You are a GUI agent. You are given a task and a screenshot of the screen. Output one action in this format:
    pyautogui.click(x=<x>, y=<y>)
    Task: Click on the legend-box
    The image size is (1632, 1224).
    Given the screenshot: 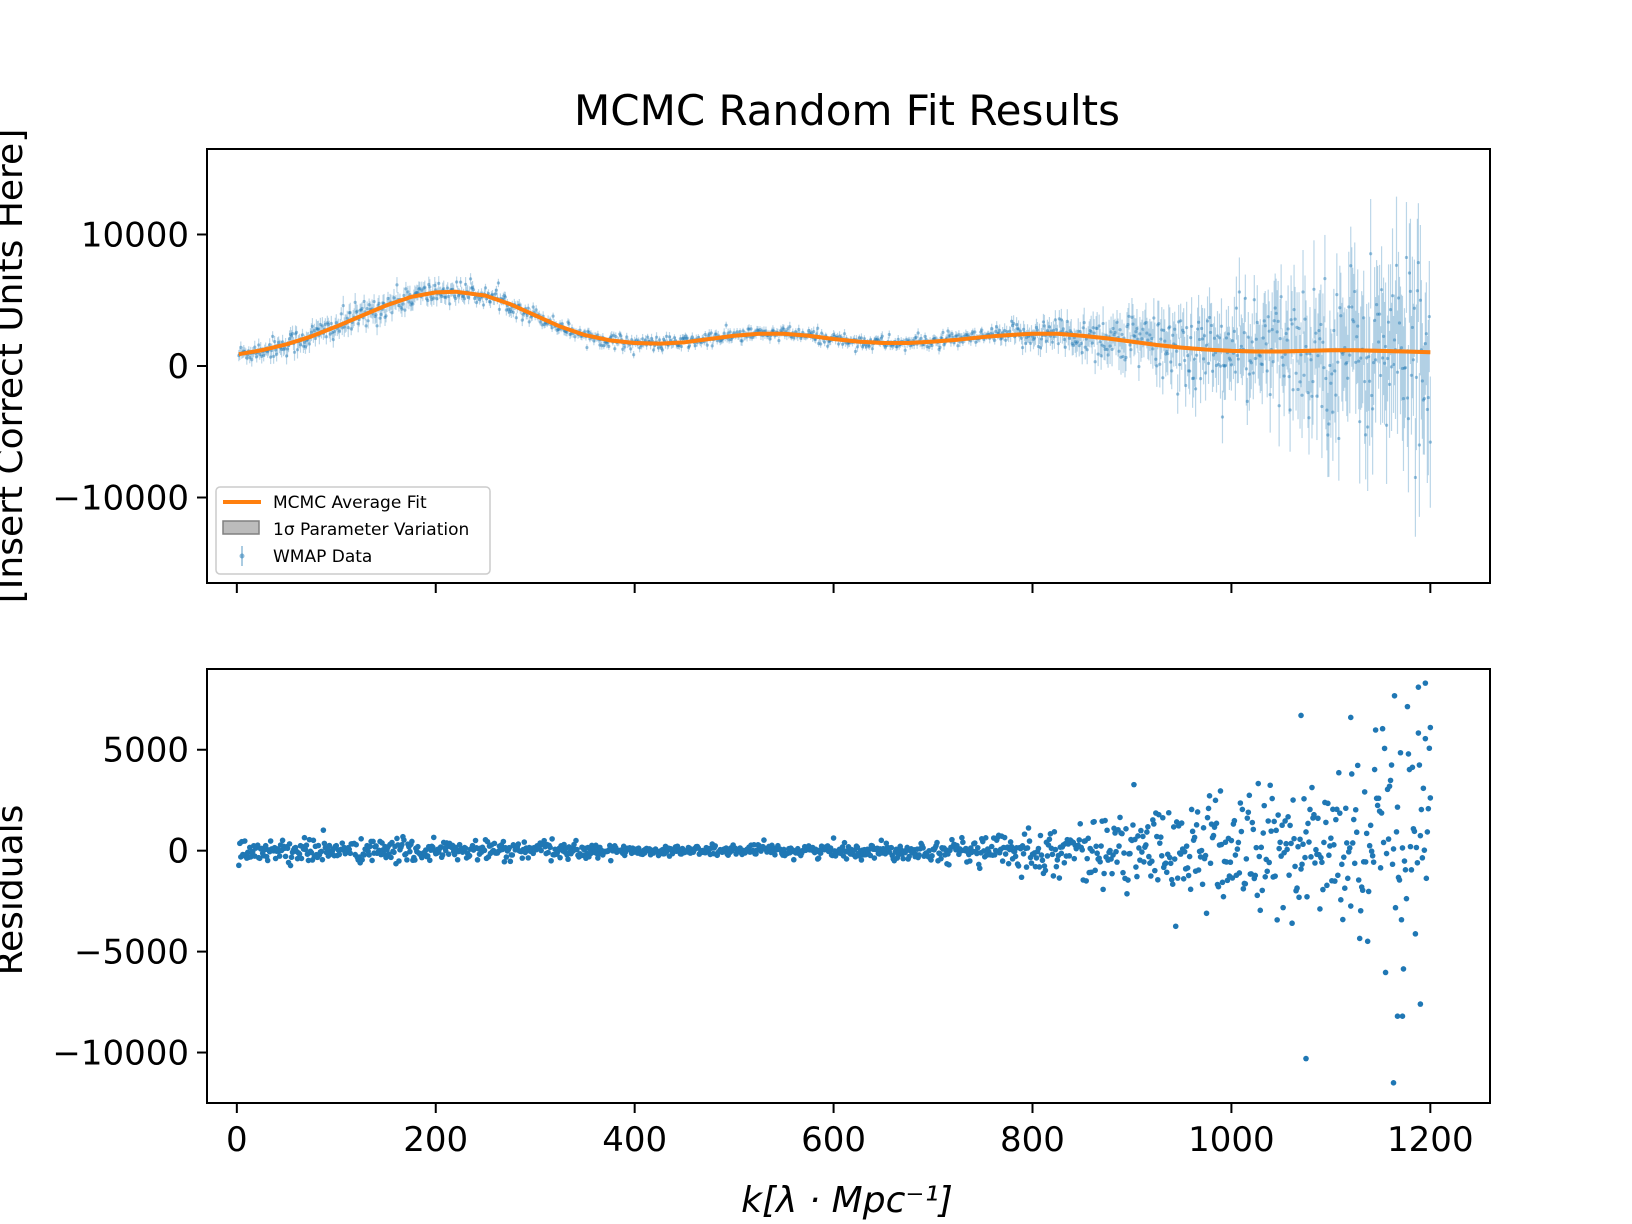 What is the action you would take?
    pyautogui.click(x=353, y=530)
    